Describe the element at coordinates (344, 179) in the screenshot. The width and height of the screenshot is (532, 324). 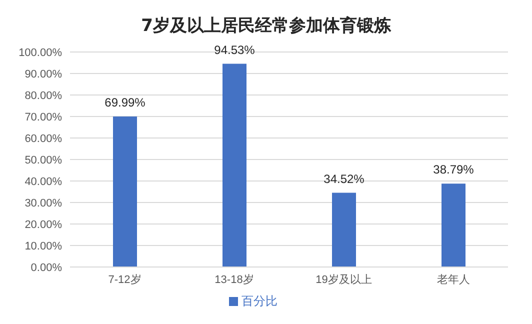
I see `data-label: 34.52%` at that location.